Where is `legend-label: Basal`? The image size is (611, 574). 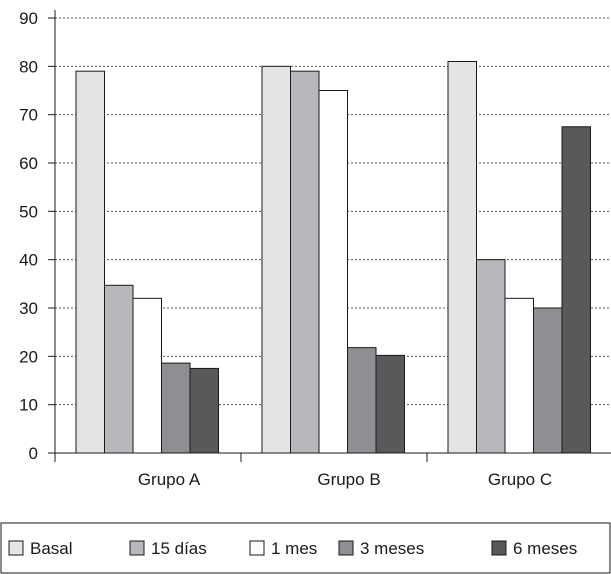
legend-label: Basal is located at coordinates (51, 548).